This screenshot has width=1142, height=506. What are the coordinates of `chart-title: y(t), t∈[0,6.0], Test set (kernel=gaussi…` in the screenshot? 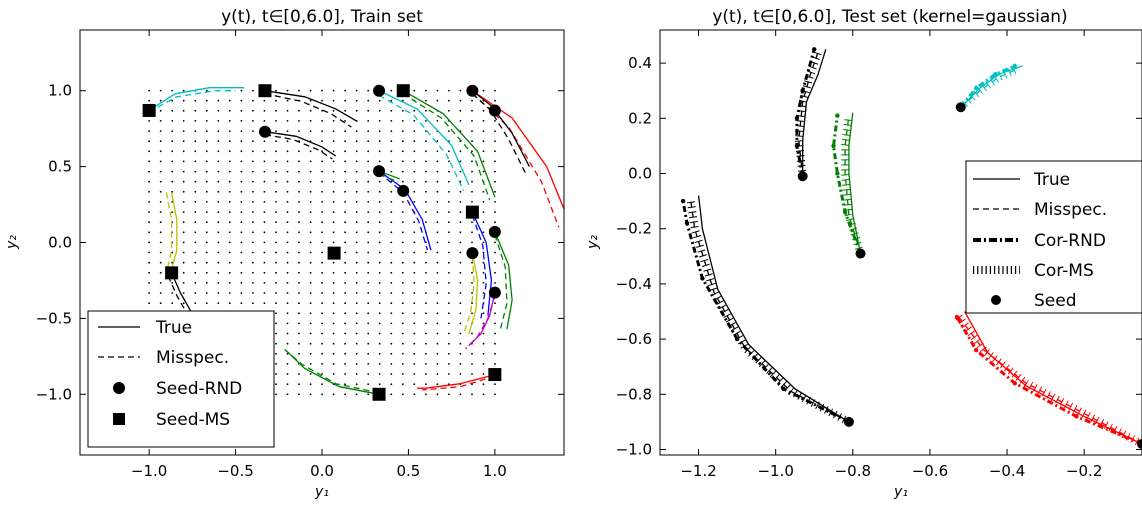 It's located at (889, 17).